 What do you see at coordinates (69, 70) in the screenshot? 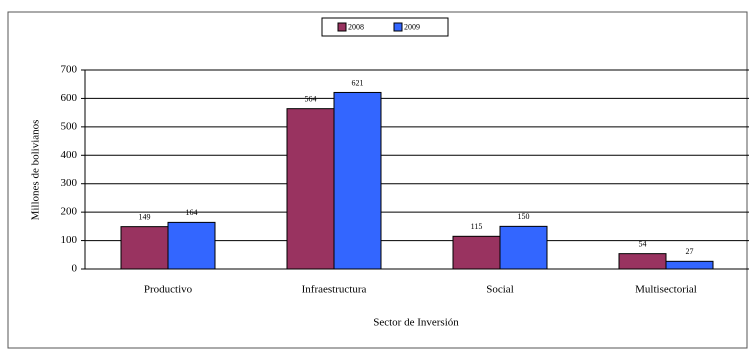
I see `y-tick-label: 700` at bounding box center [69, 70].